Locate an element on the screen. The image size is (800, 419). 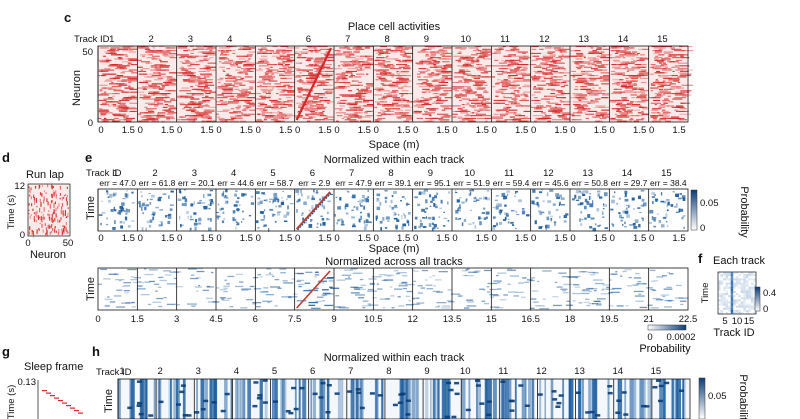
d-spike is located at coordinates (50, 214).